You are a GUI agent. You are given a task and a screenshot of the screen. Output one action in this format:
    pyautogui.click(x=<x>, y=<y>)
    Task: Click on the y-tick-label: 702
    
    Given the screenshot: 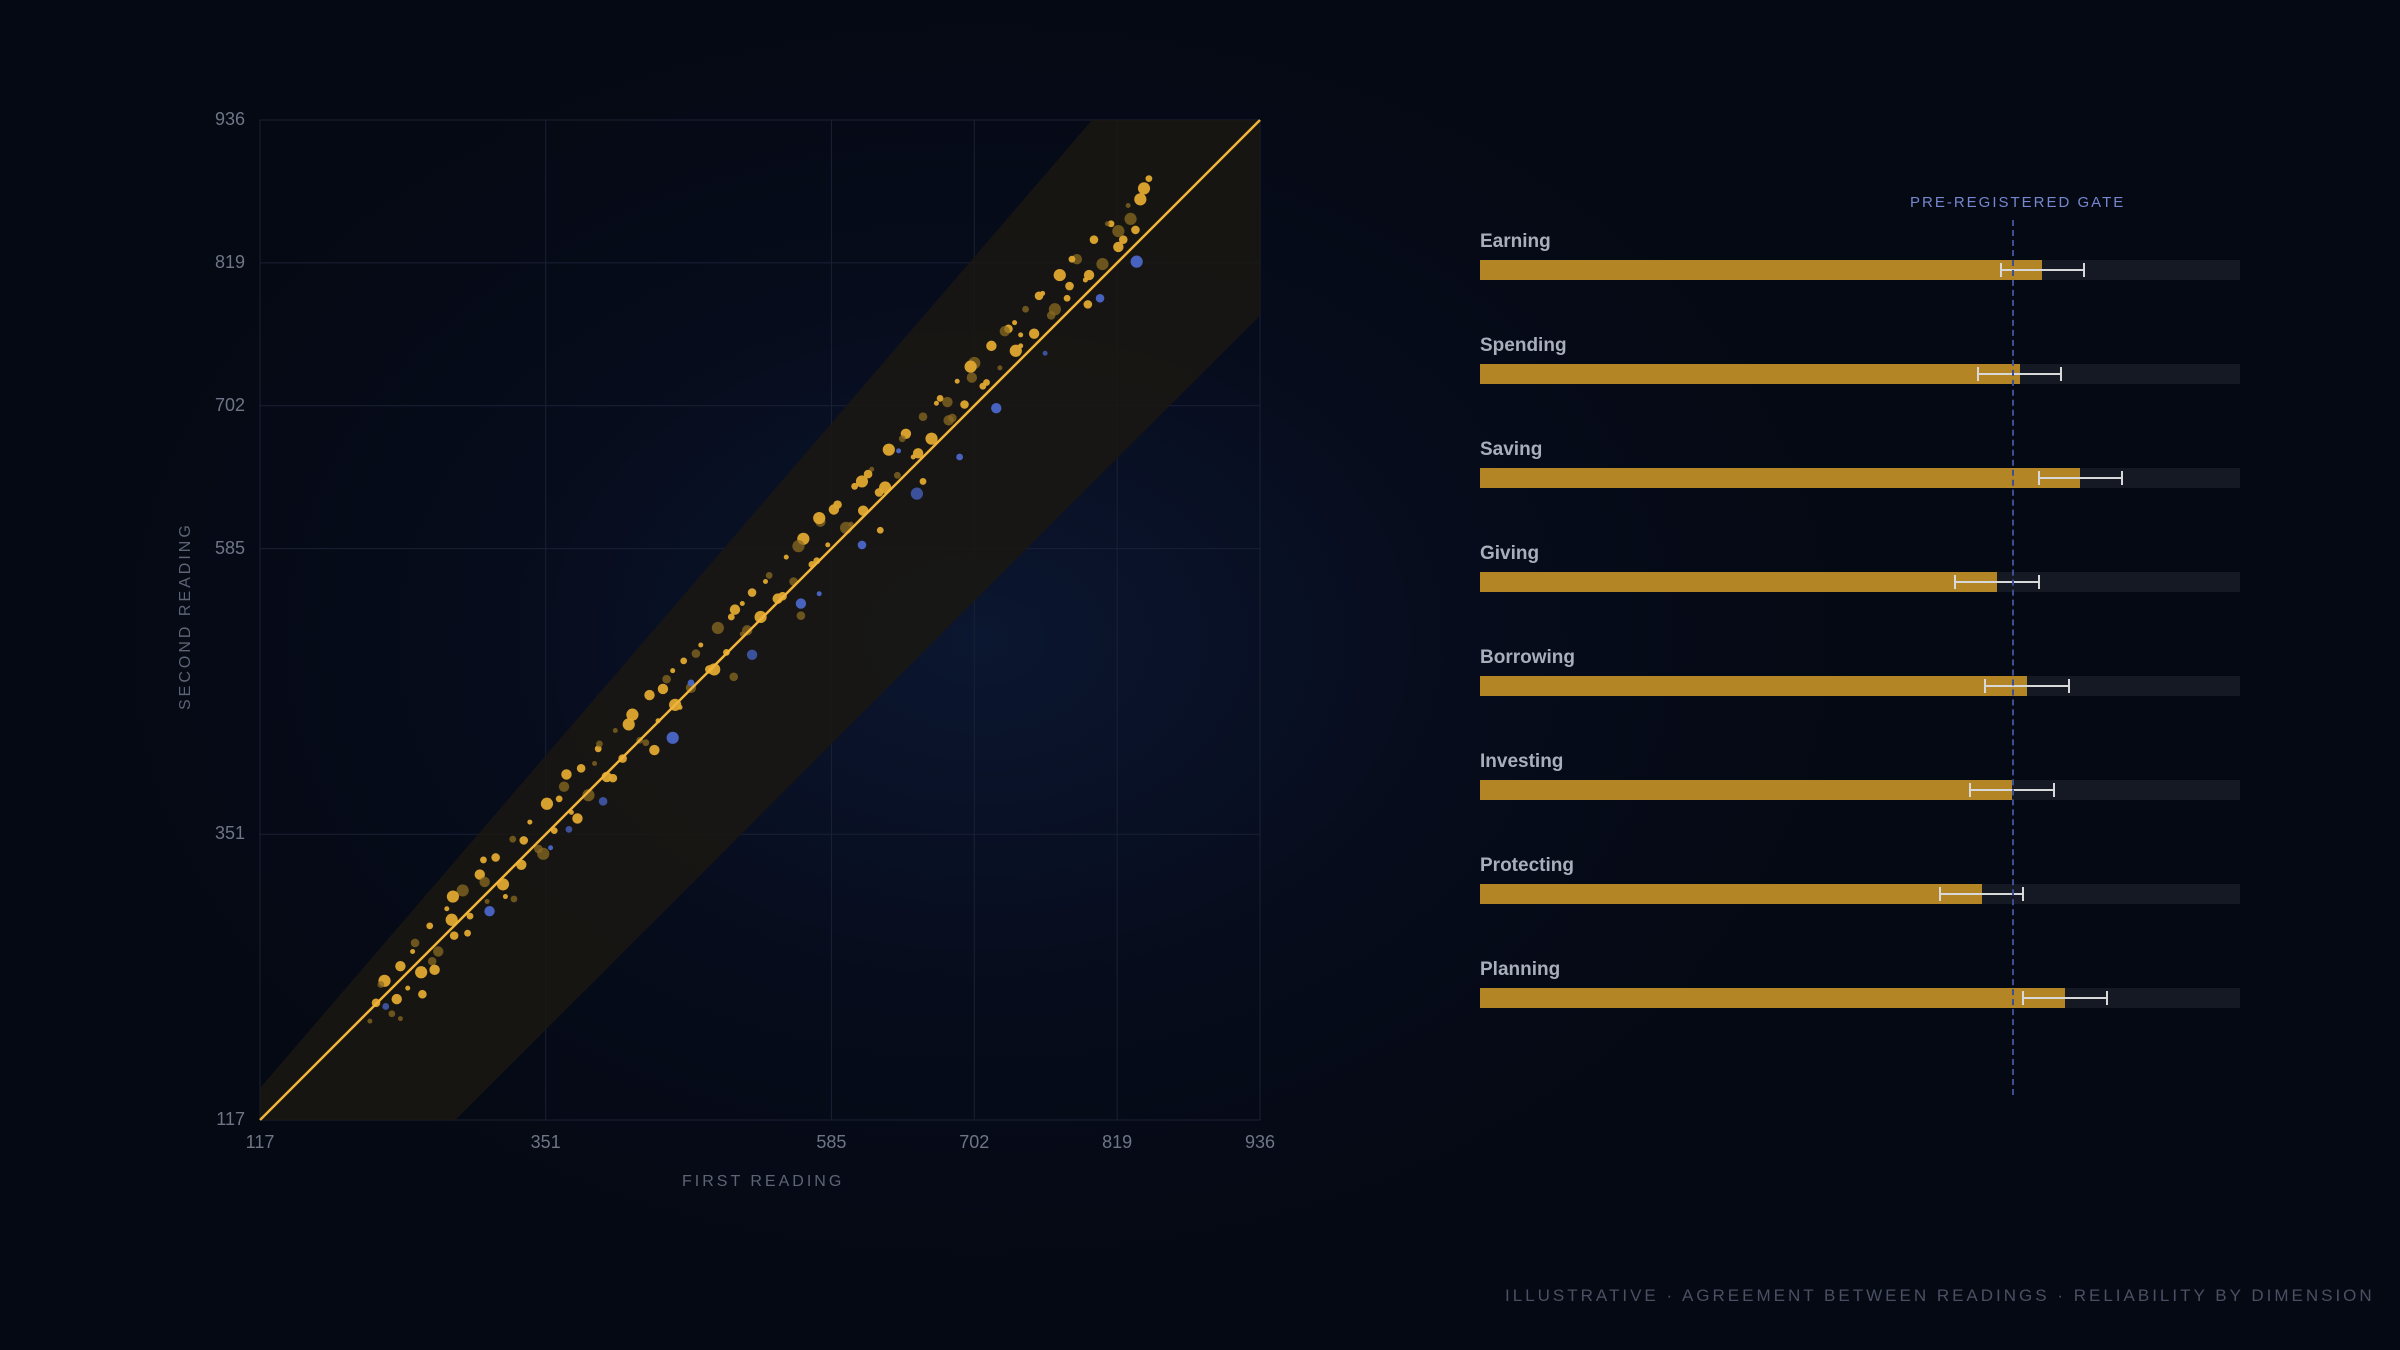 What is the action you would take?
    pyautogui.click(x=229, y=404)
    